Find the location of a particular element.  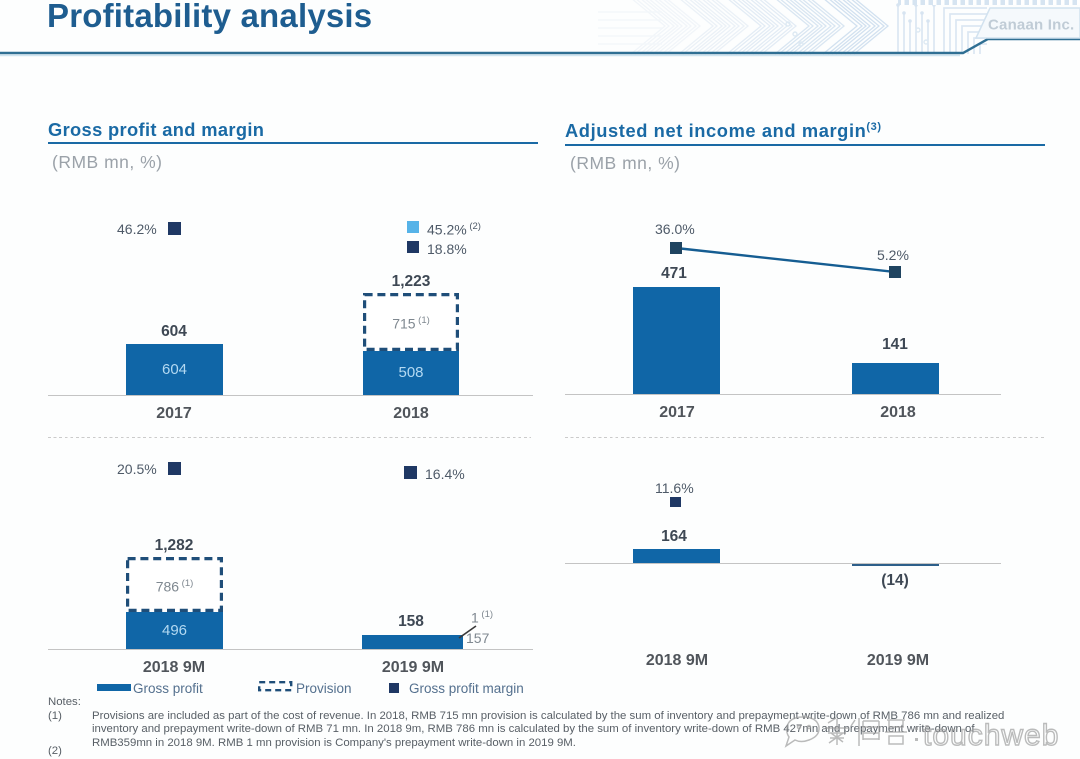

svg-text: Canaan Inc. is located at coordinates (1031, 25).